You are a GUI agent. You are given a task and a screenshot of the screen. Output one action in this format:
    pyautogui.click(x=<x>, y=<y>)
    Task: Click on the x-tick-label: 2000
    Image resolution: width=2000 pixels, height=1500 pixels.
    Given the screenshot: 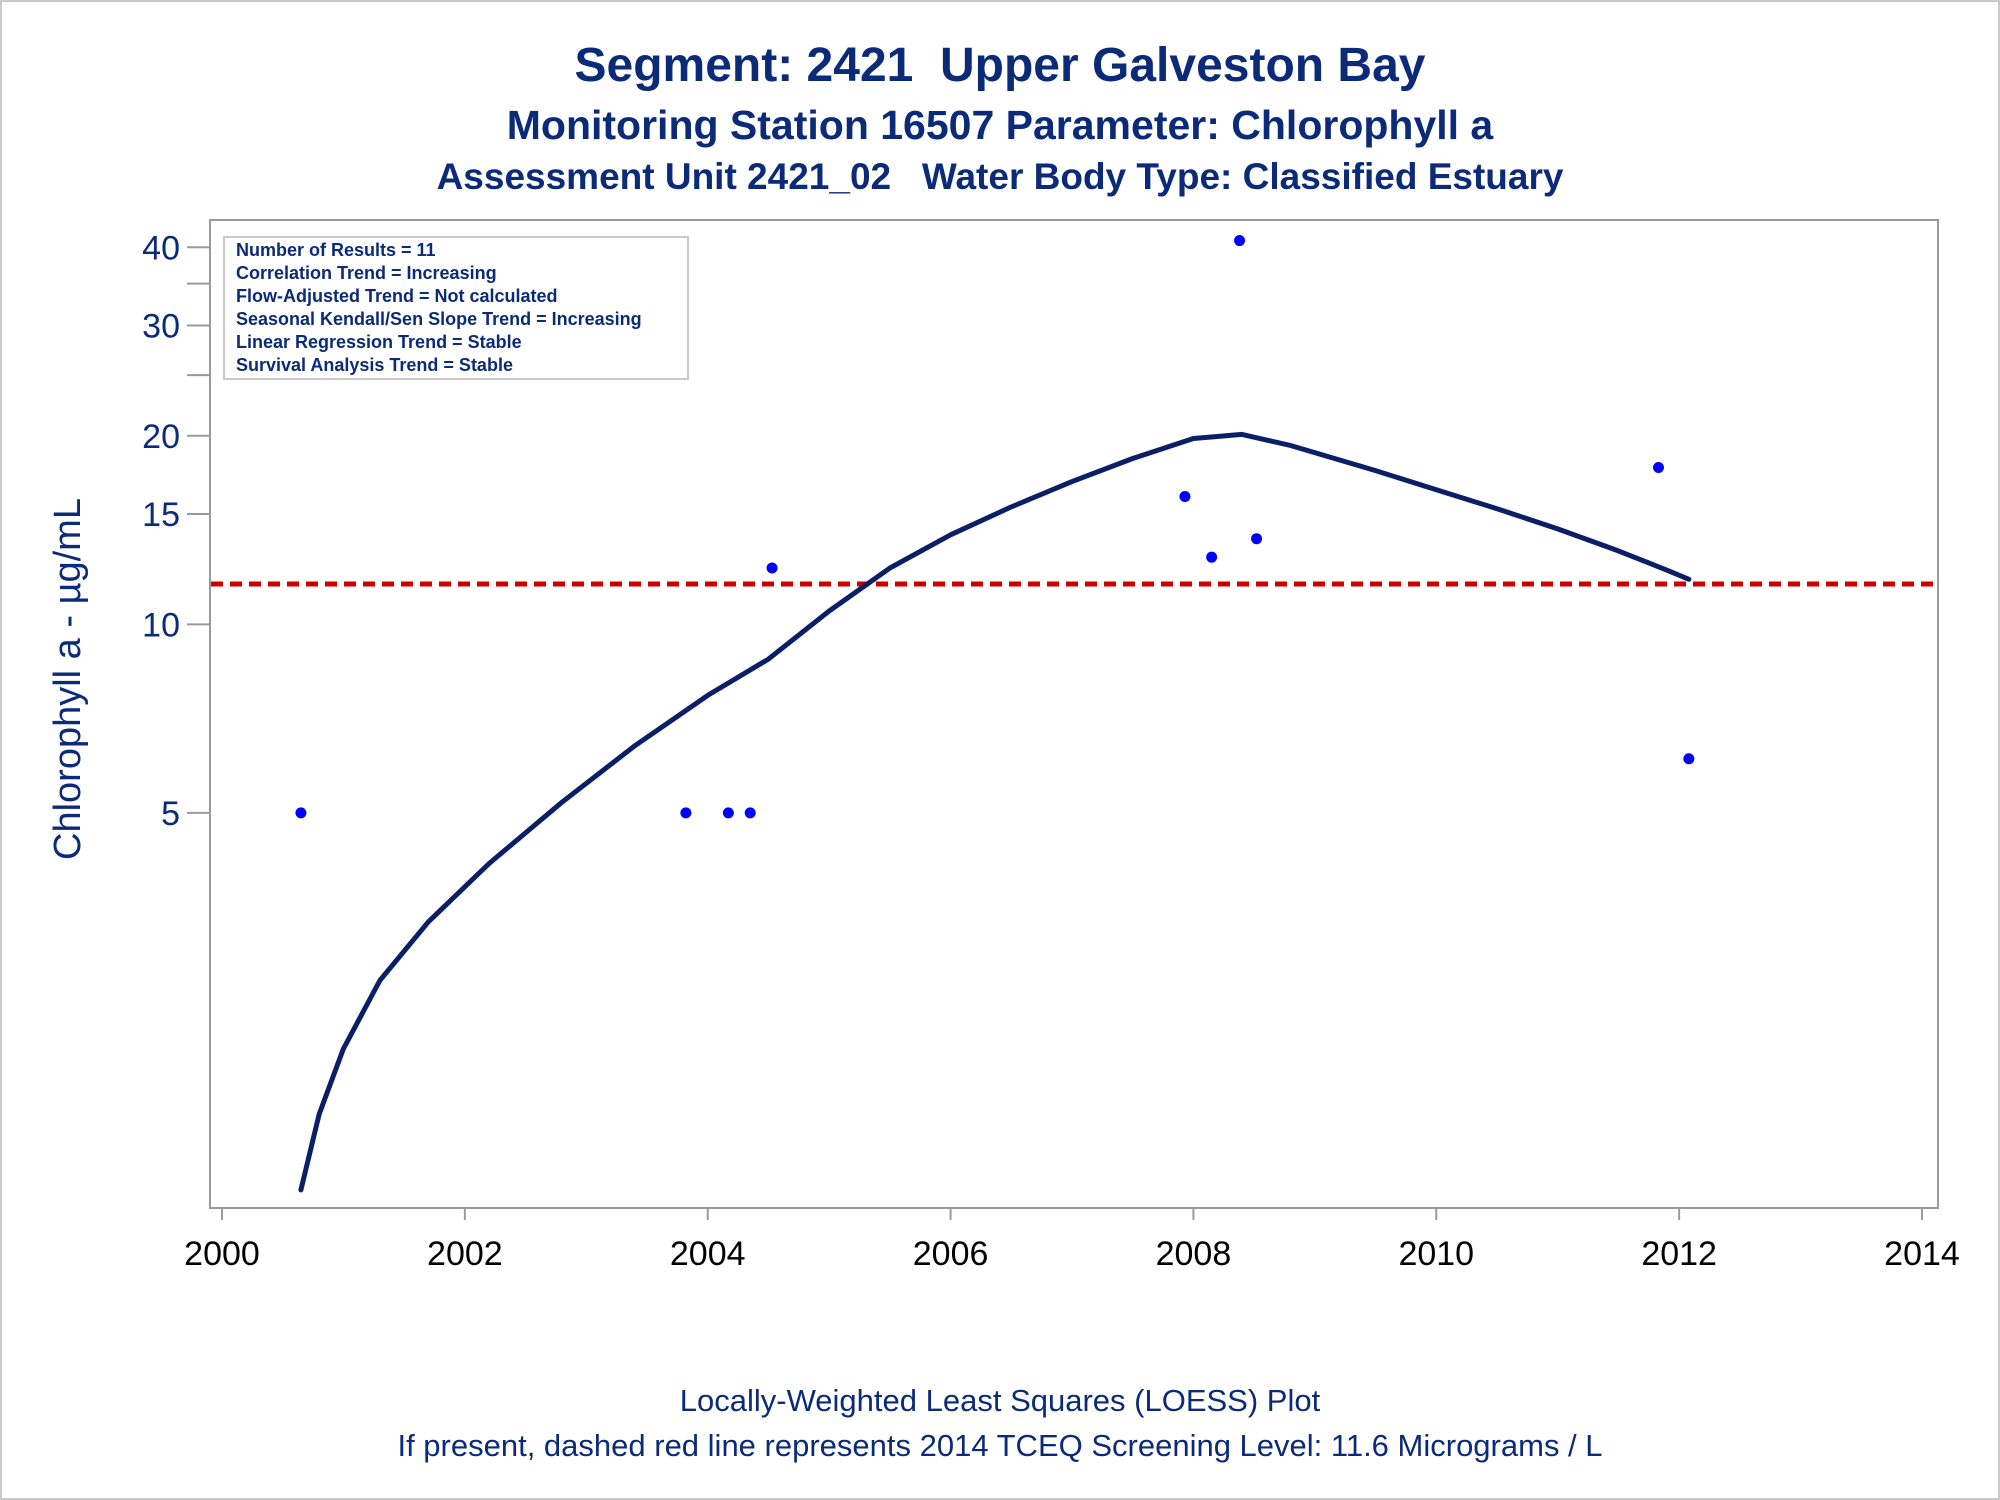 What is the action you would take?
    pyautogui.click(x=222, y=1254)
    